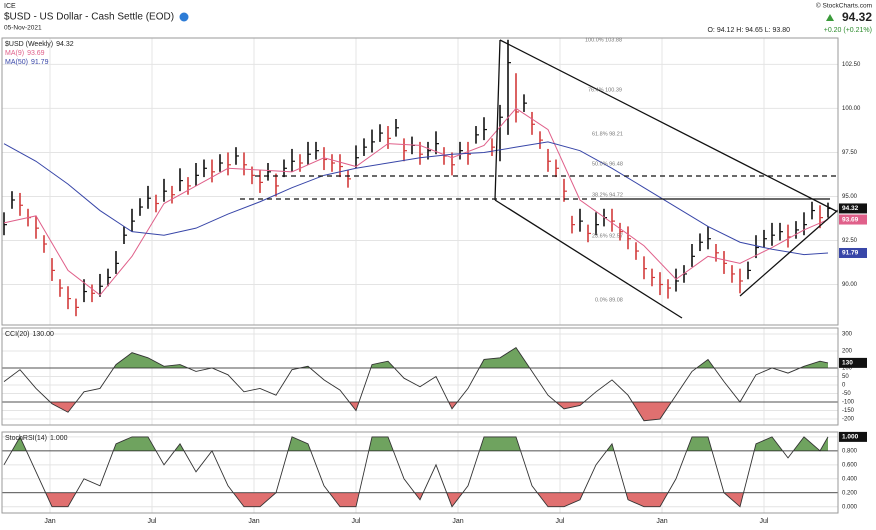 This screenshot has height=530, width=876. What do you see at coordinates (603, 40) in the screenshot?
I see `fib-label: 100.0% 103.88` at bounding box center [603, 40].